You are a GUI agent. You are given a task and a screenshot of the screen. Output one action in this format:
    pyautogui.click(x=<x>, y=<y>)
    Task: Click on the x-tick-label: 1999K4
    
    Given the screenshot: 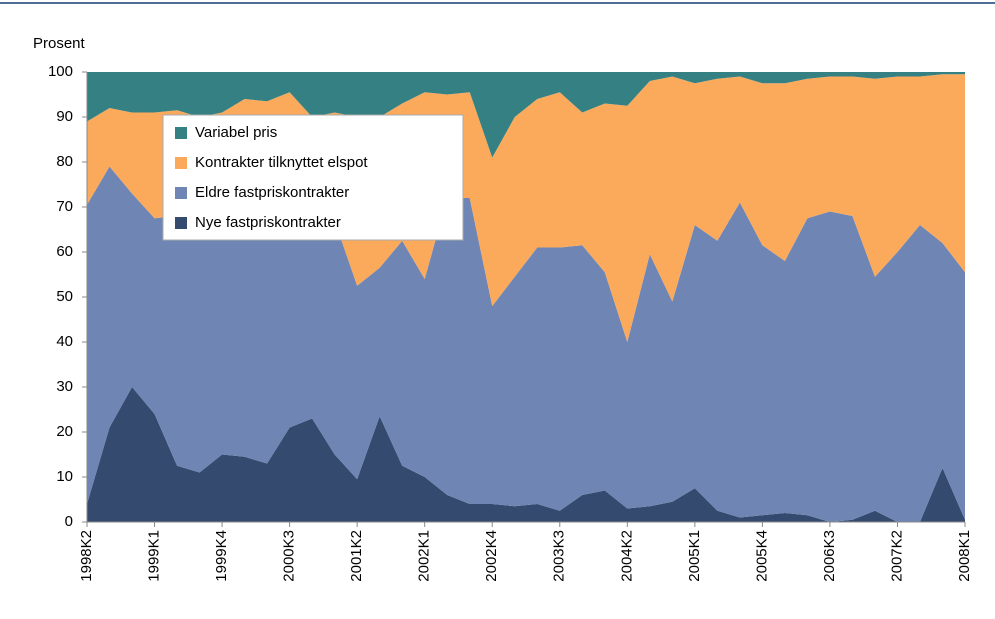 What is the action you would take?
    pyautogui.click(x=221, y=556)
    